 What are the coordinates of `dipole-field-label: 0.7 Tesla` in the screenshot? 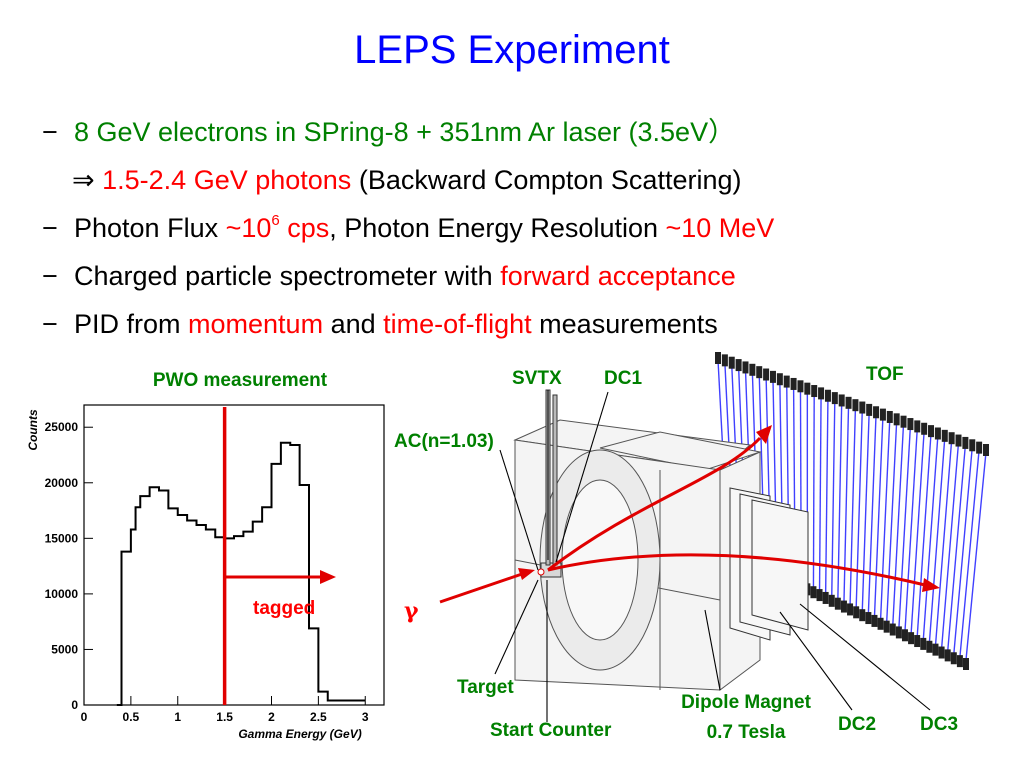 It's located at (746, 732).